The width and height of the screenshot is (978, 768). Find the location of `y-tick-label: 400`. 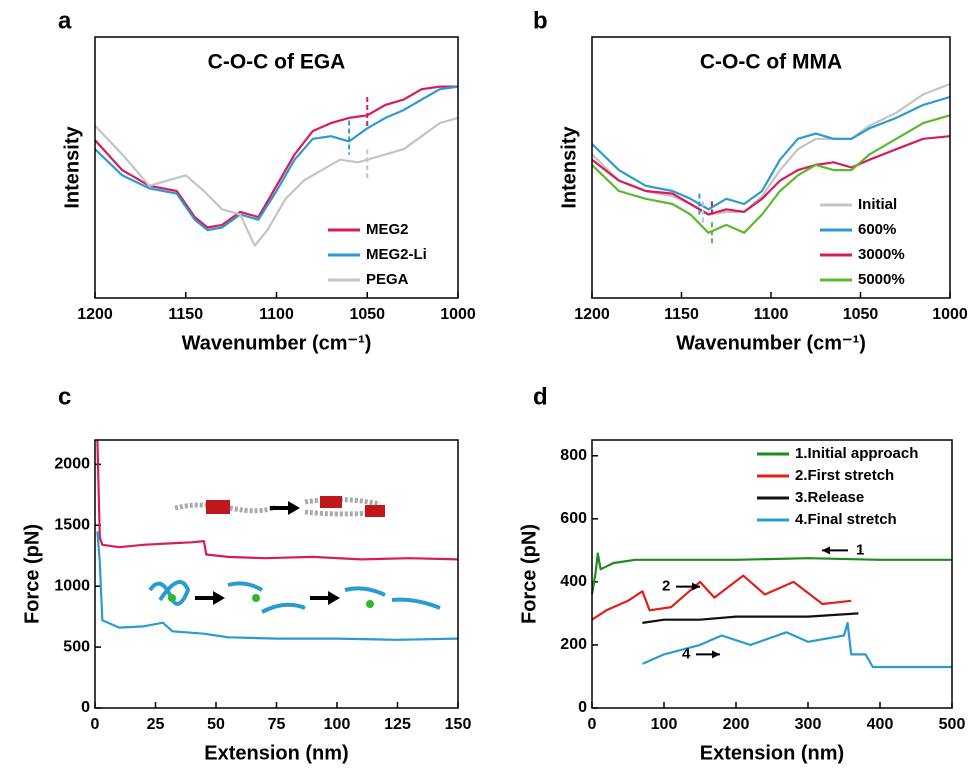

y-tick-label: 400 is located at coordinates (573, 581).